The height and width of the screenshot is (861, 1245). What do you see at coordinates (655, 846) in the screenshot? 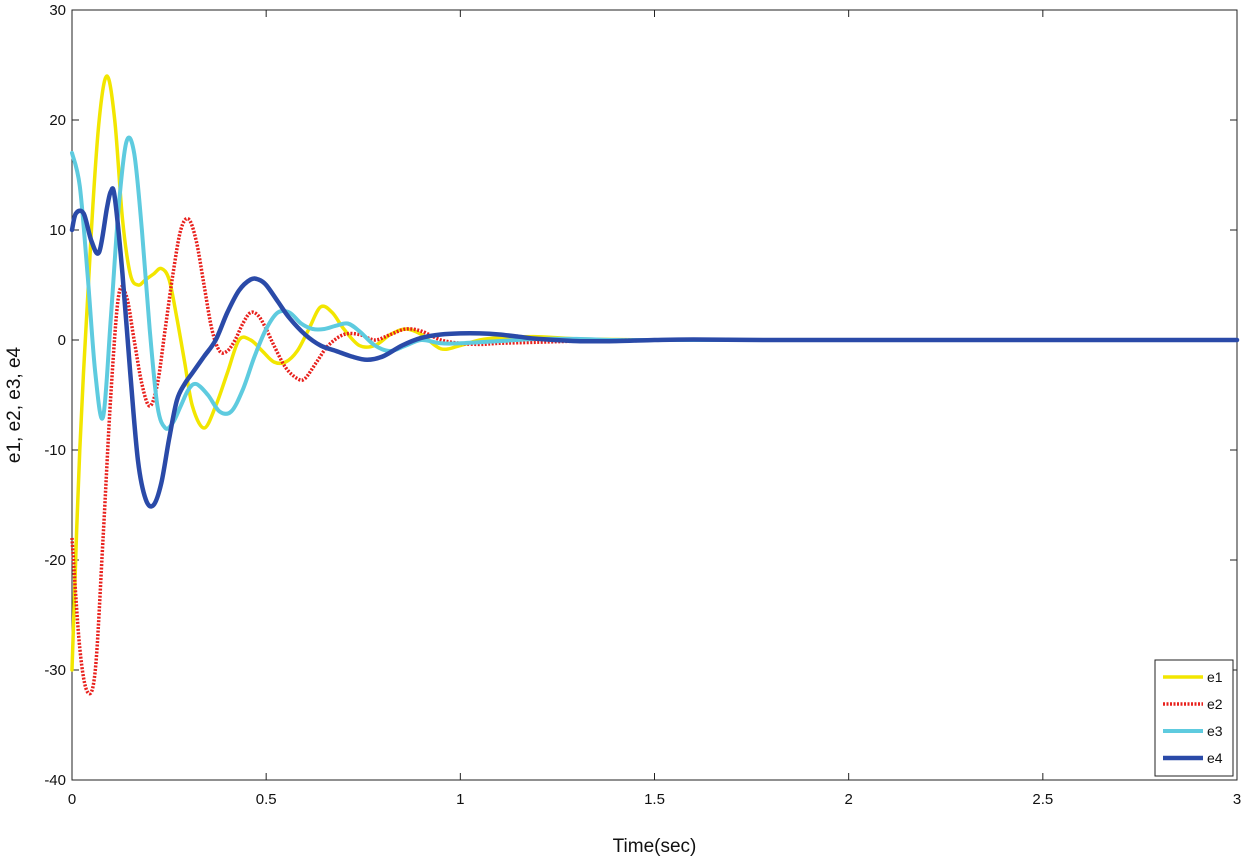
I see `x-axis-label: Time(sec)` at bounding box center [655, 846].